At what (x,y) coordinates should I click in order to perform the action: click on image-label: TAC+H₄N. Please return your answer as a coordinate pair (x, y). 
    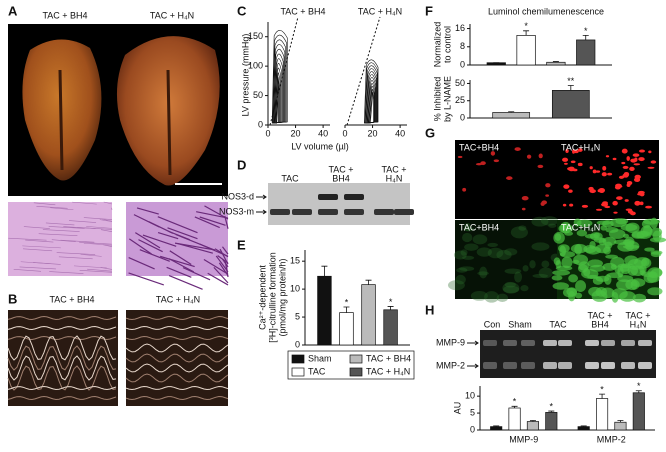
    Looking at the image, I should click on (580, 227).